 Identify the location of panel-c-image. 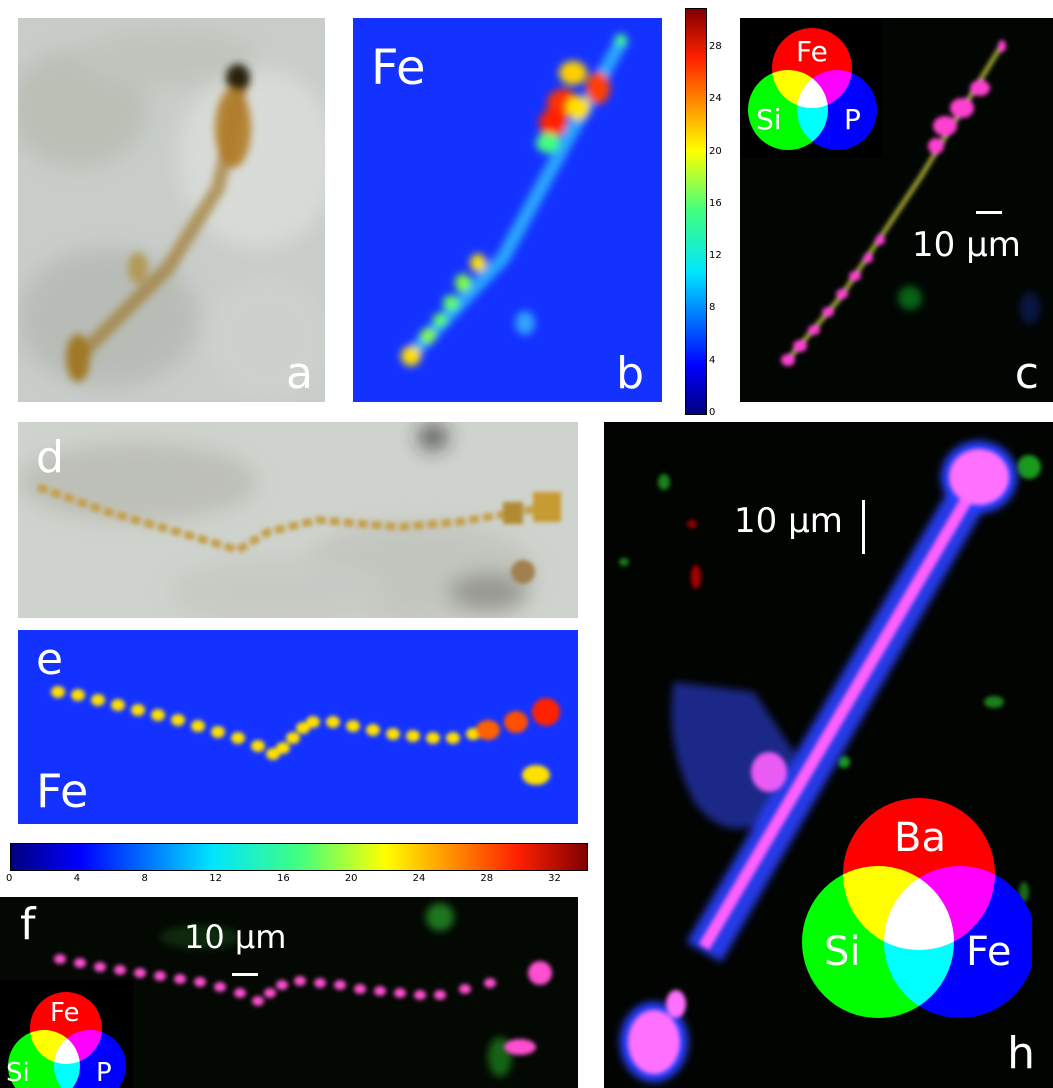
(896, 210).